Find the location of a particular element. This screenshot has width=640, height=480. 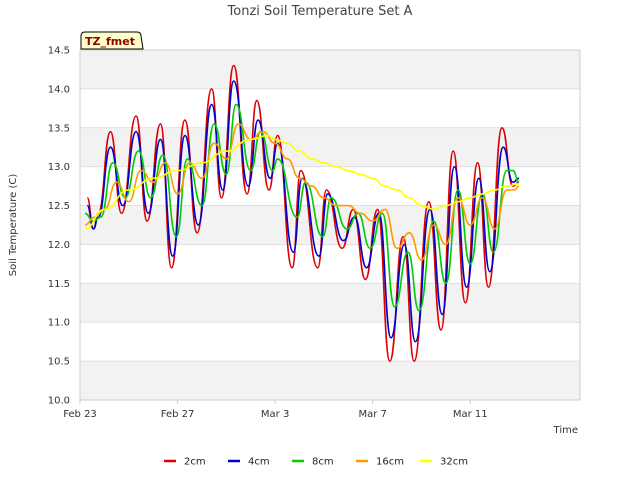

legend-label-32cm: 32cm is located at coordinates (454, 462).